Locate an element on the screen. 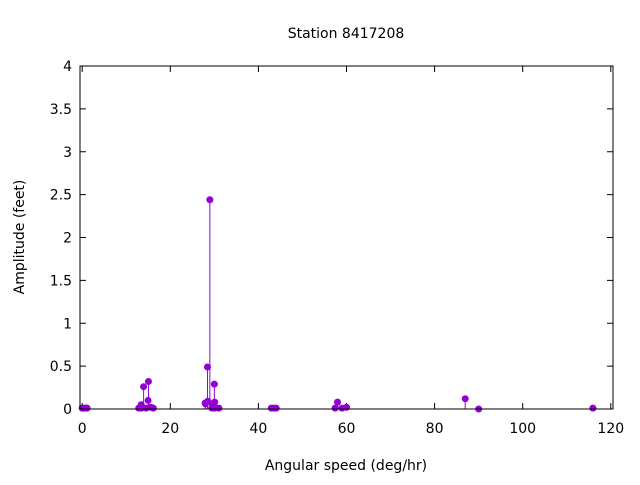 Image resolution: width=640 pixels, height=485 pixels. y-tick-label: 2 is located at coordinates (67, 239).